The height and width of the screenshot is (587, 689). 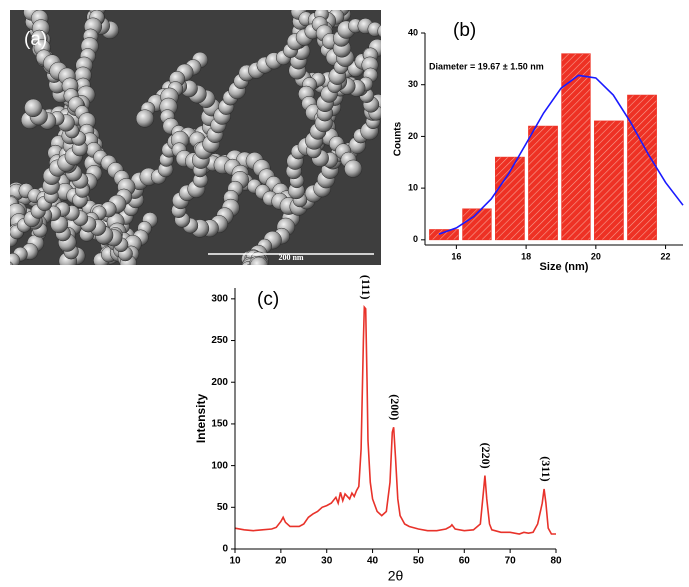 What do you see at coordinates (219, 465) in the screenshot?
I see `y-tick-label: 100` at bounding box center [219, 465].